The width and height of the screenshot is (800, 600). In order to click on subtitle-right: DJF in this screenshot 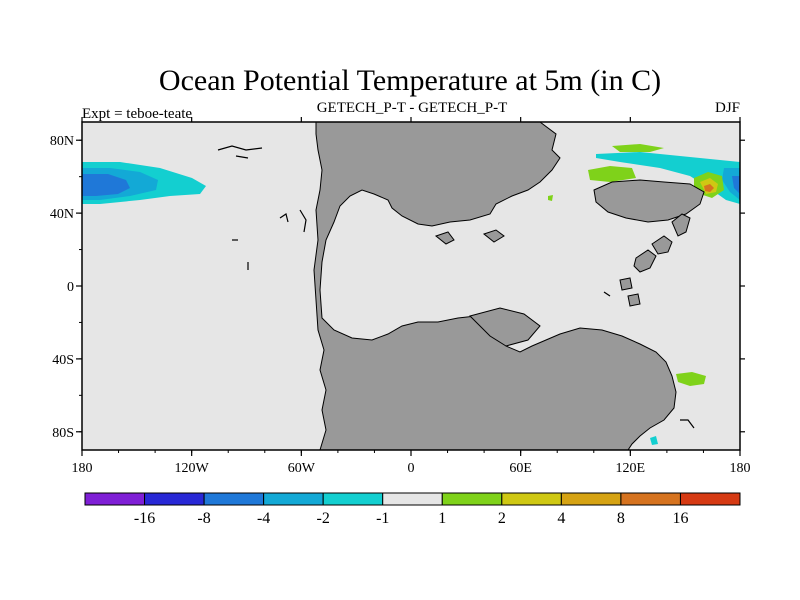, I will do `click(727, 108)`.